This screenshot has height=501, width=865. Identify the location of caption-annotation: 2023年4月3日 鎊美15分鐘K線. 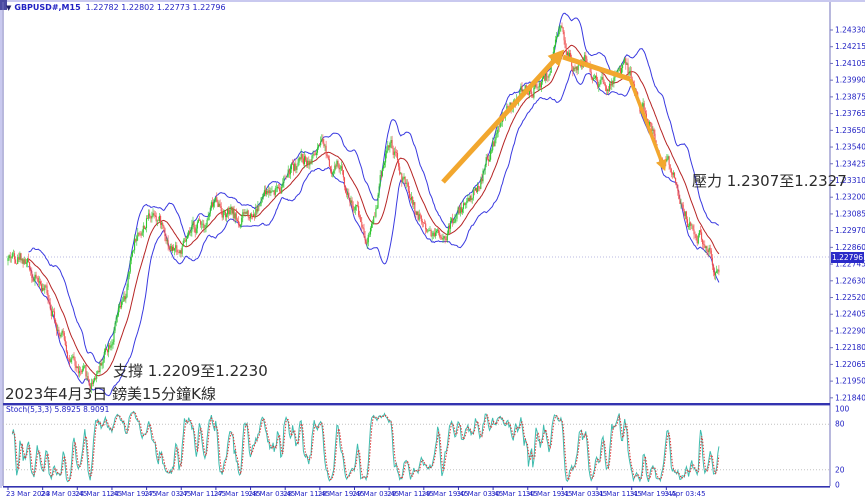
(110, 394).